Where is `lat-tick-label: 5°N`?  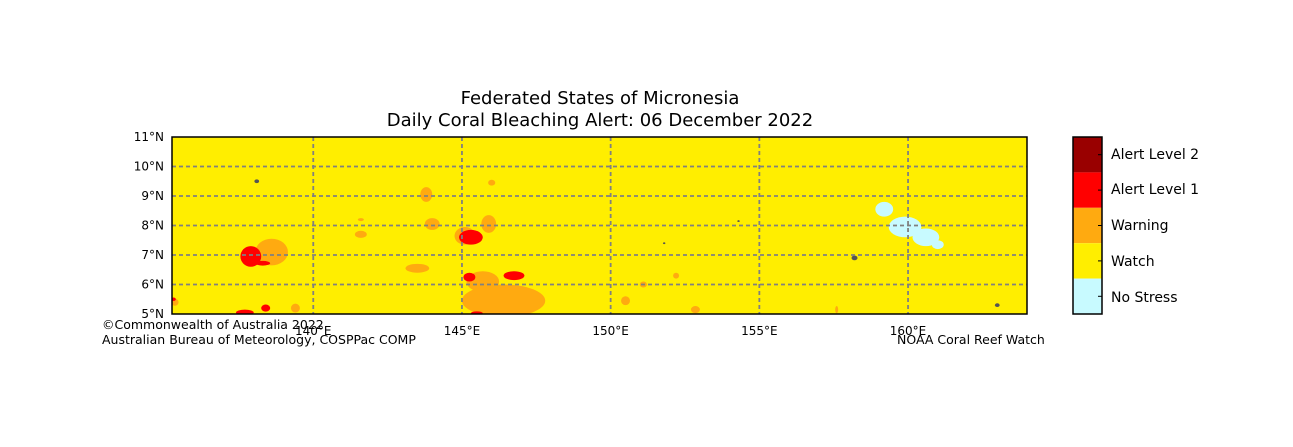
lat-tick-label: 5°N is located at coordinates (152, 314).